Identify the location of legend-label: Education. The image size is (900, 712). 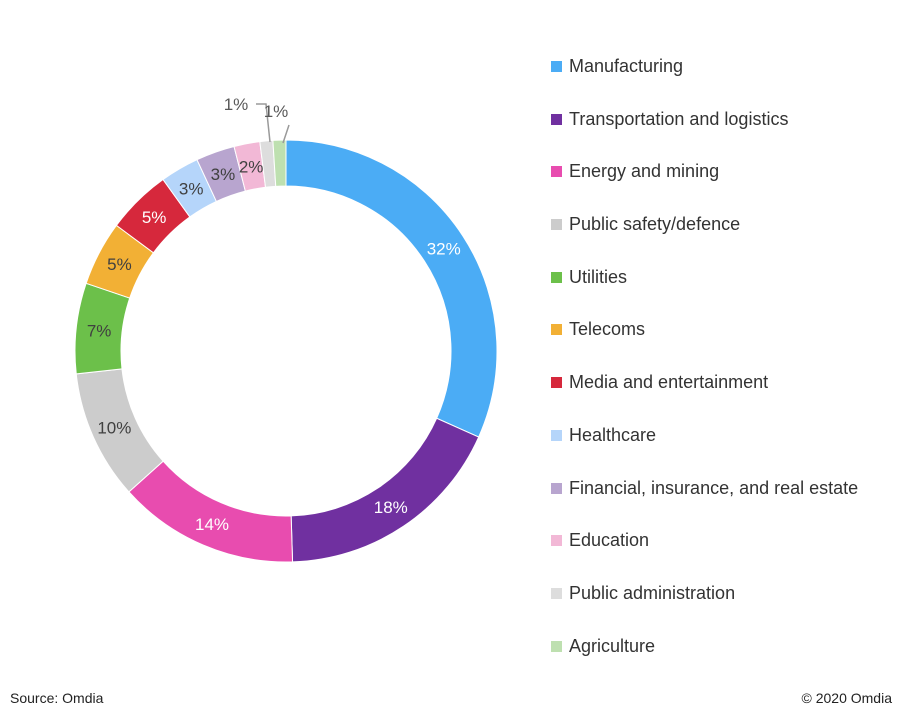
(609, 540).